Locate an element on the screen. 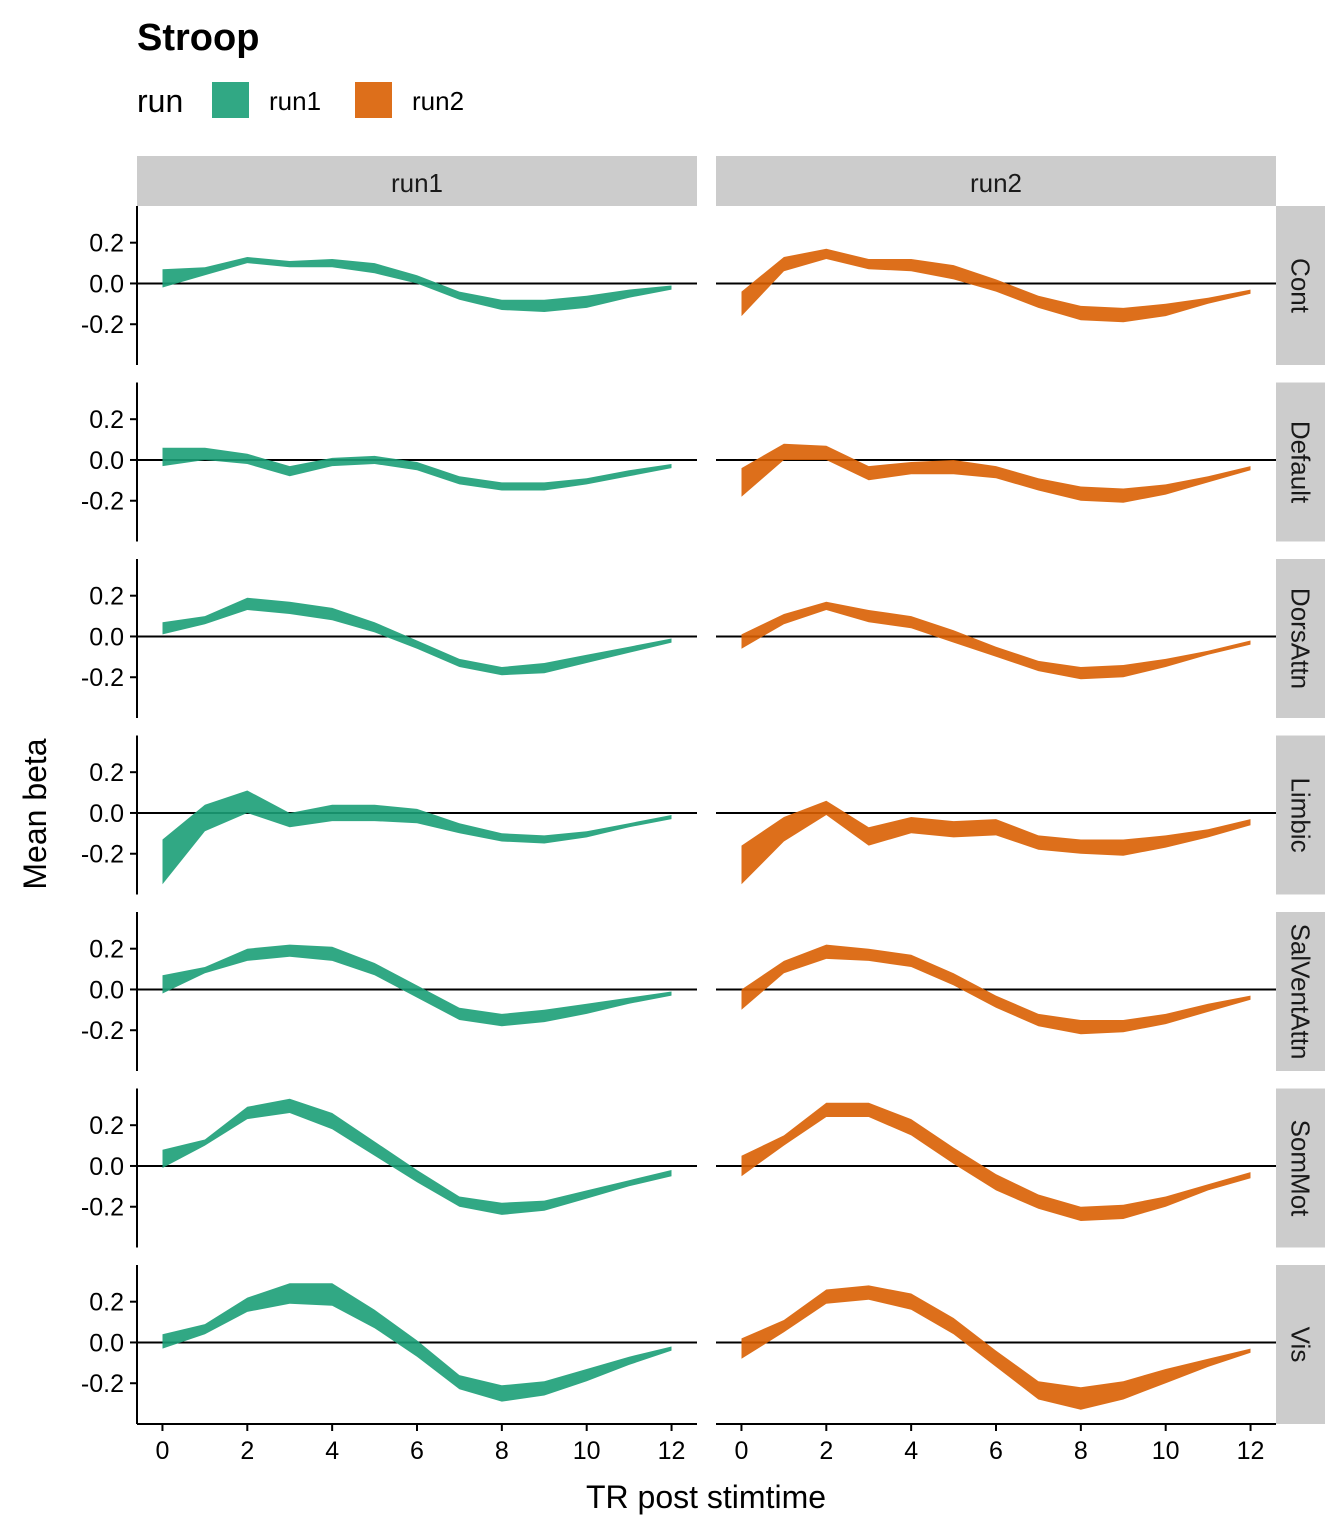 The width and height of the screenshot is (1344, 1536). strip-right-label: Default is located at coordinates (1301, 462).